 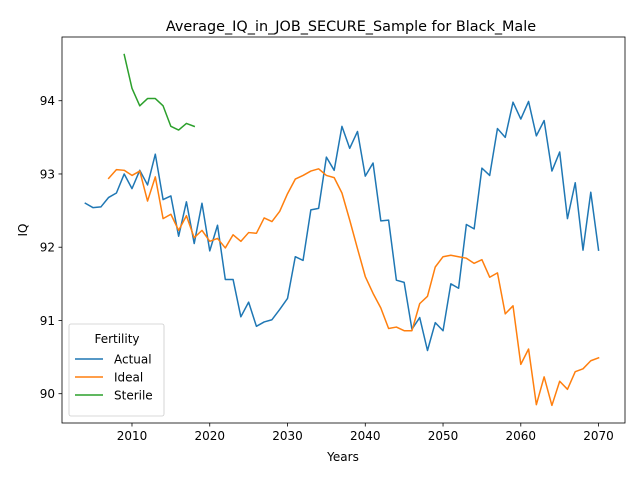 What do you see at coordinates (159, 92) in the screenshot?
I see `series-line-sterile` at bounding box center [159, 92].